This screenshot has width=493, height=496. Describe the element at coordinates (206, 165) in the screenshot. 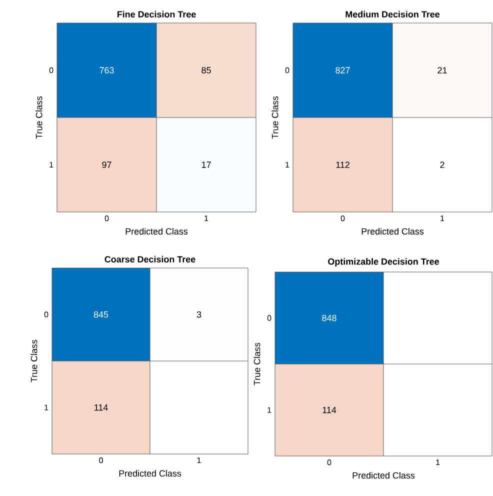

I see `data-label: 17` at that location.